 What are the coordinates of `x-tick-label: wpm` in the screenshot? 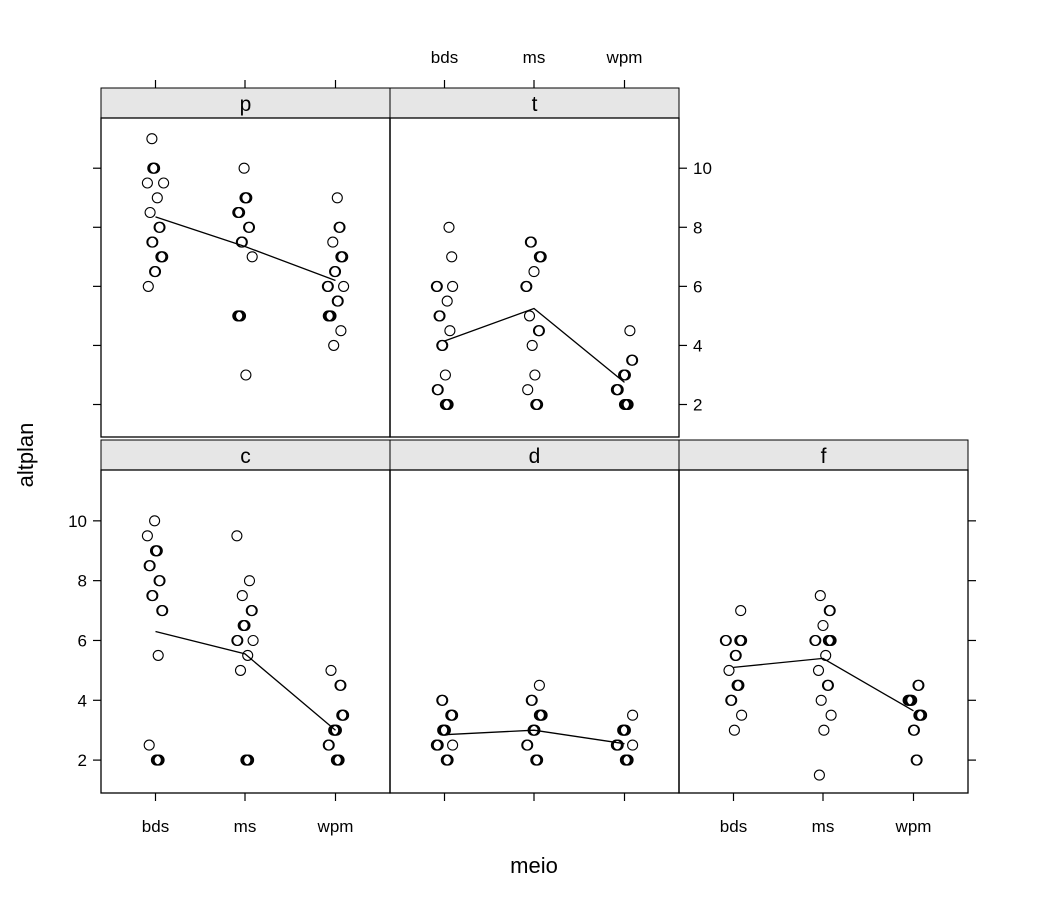 It's located at (624, 57).